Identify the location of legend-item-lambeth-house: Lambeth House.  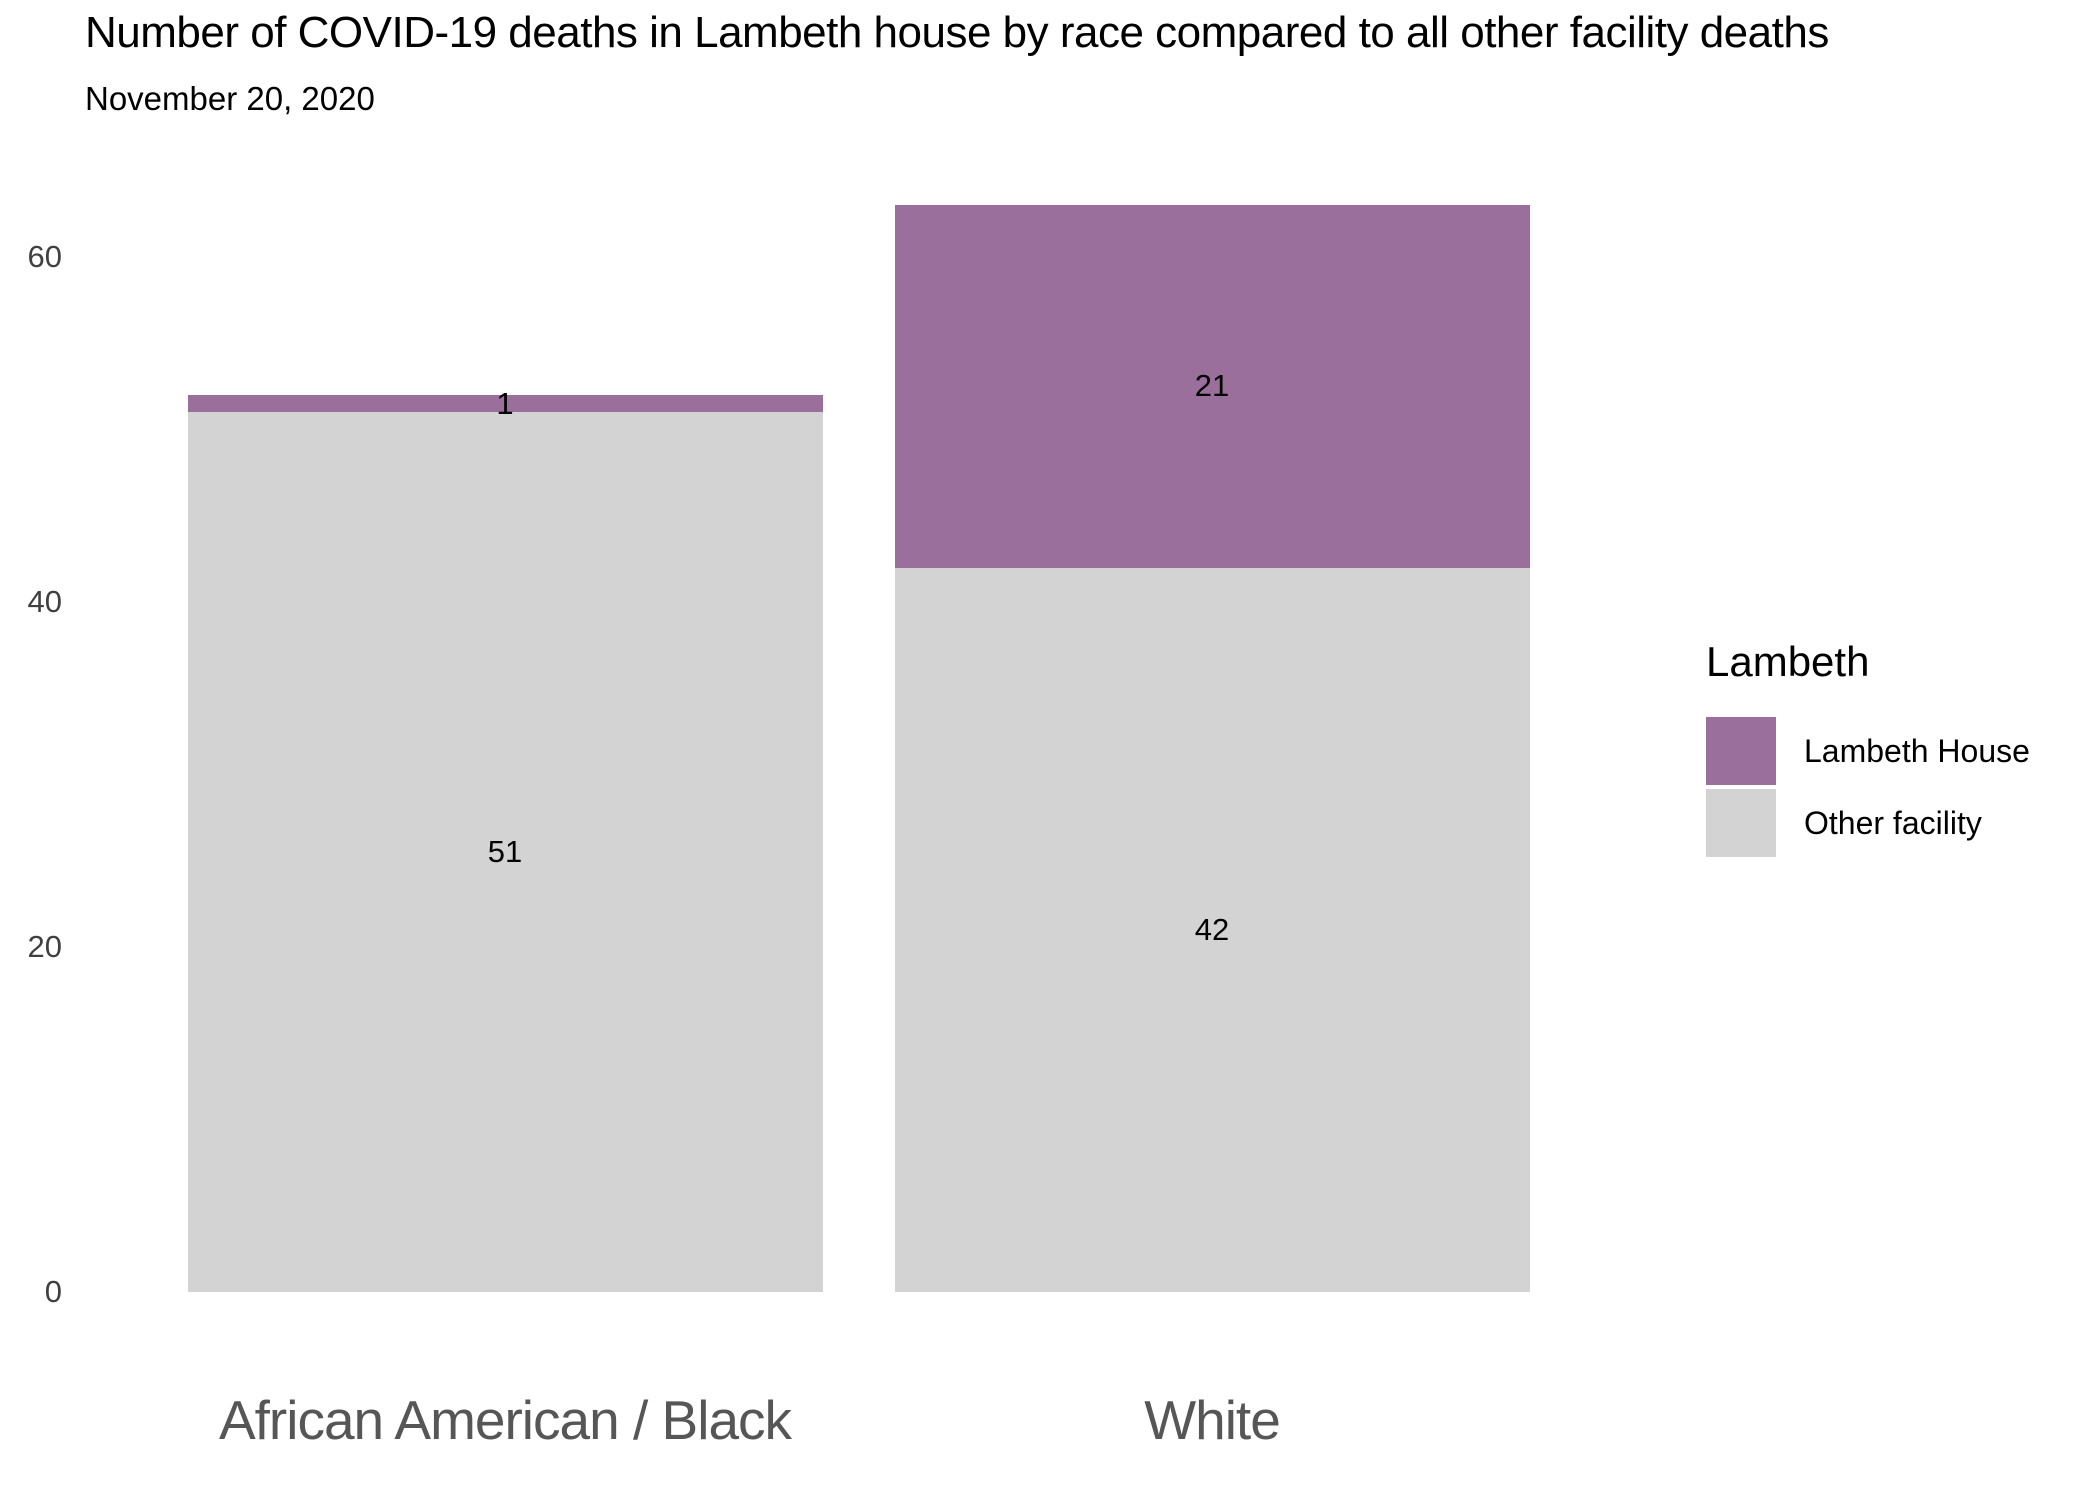
(1868, 751).